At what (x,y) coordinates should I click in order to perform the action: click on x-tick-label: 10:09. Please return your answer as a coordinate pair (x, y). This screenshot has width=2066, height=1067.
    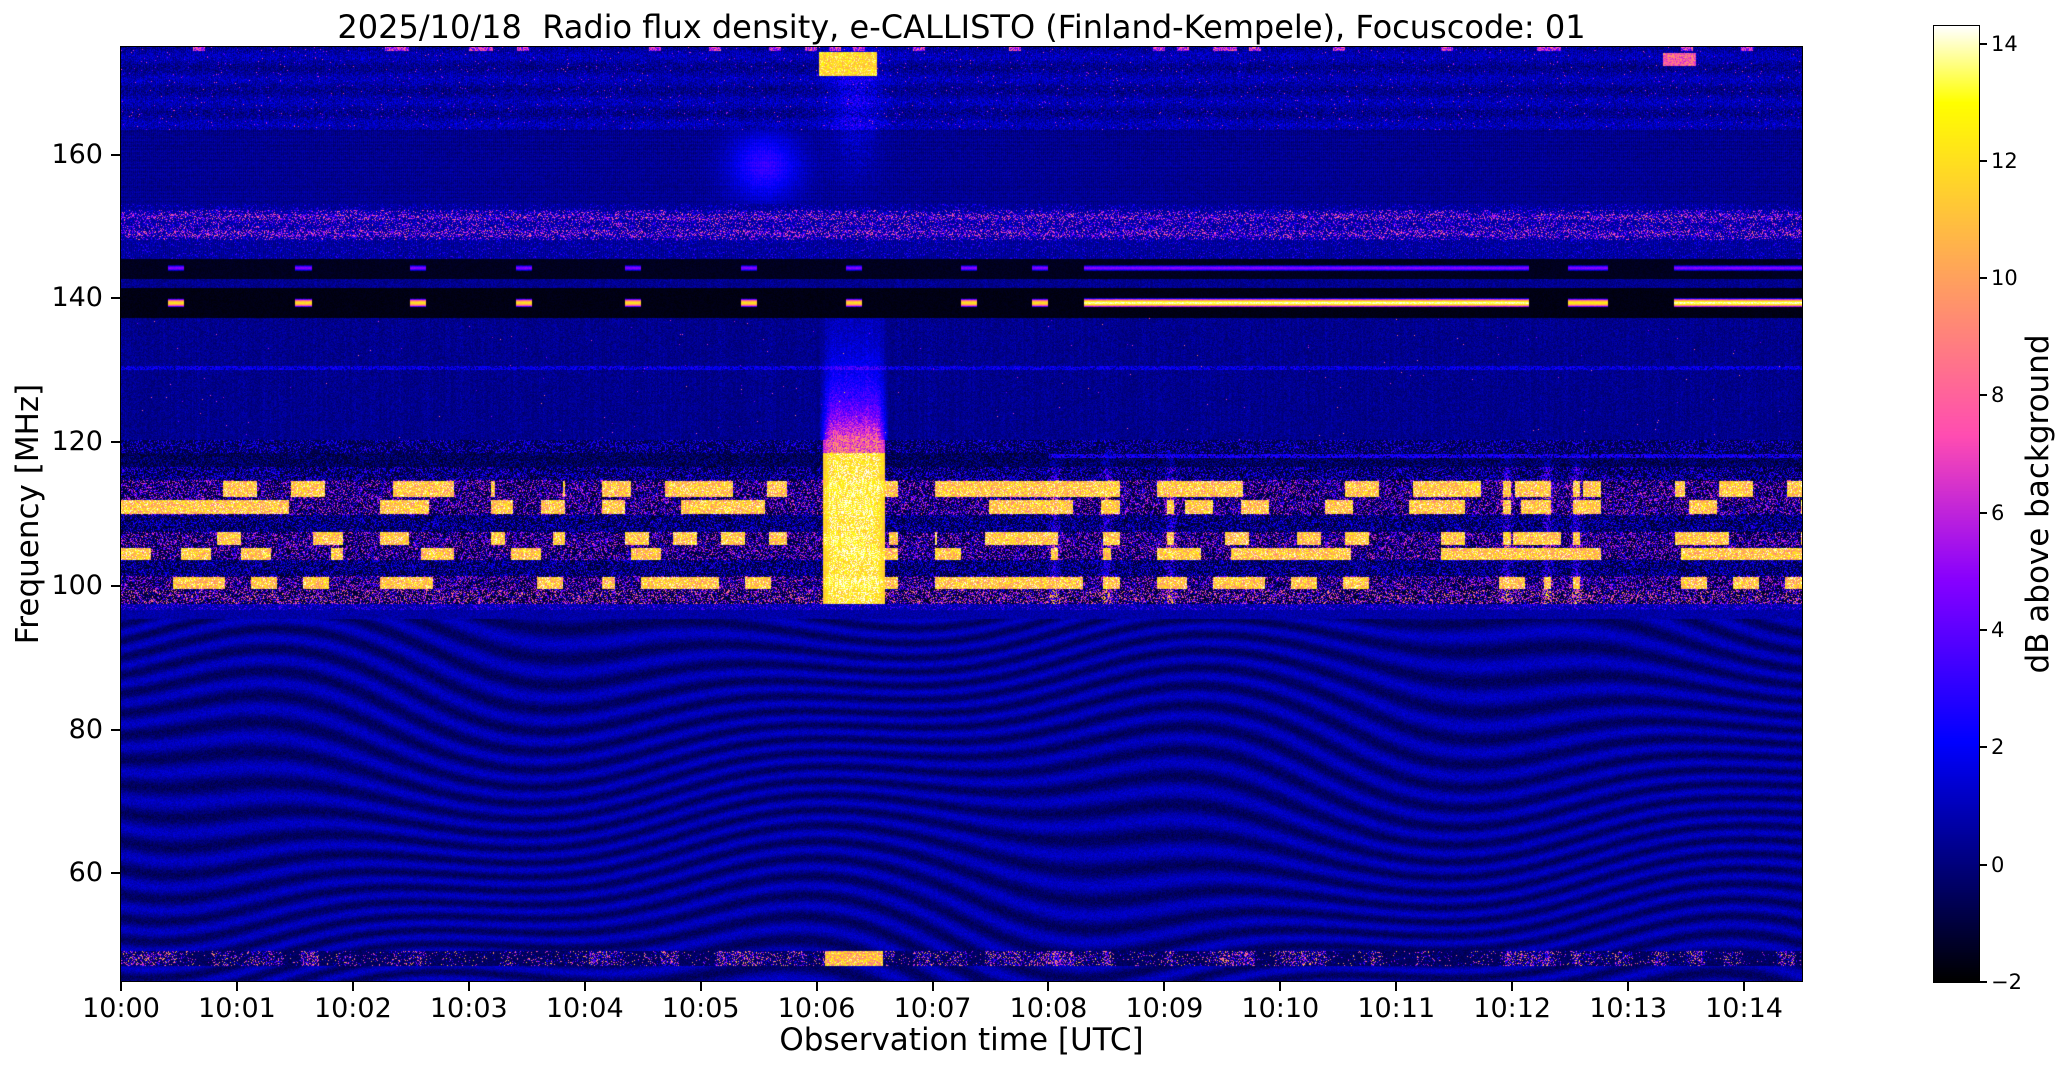
    Looking at the image, I should click on (1164, 1008).